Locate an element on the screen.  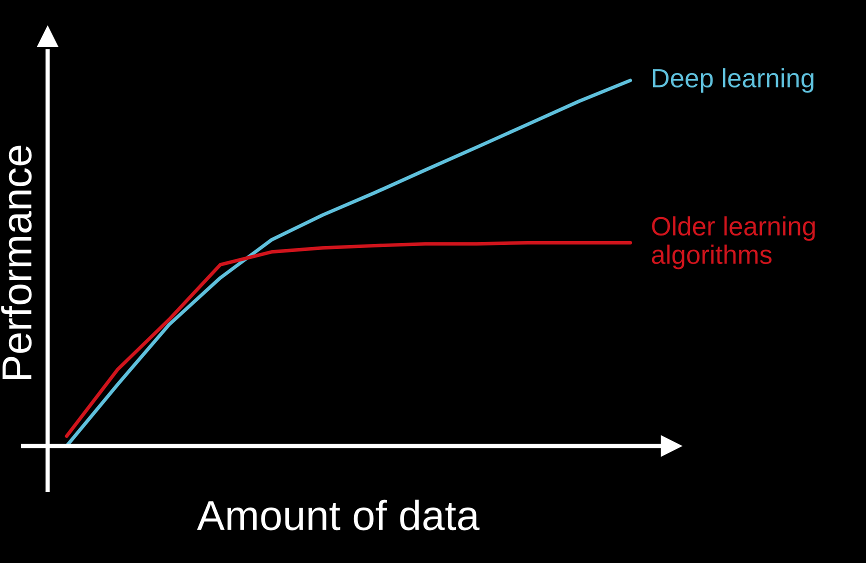
y-axis-title: Performance is located at coordinates (16, 263).